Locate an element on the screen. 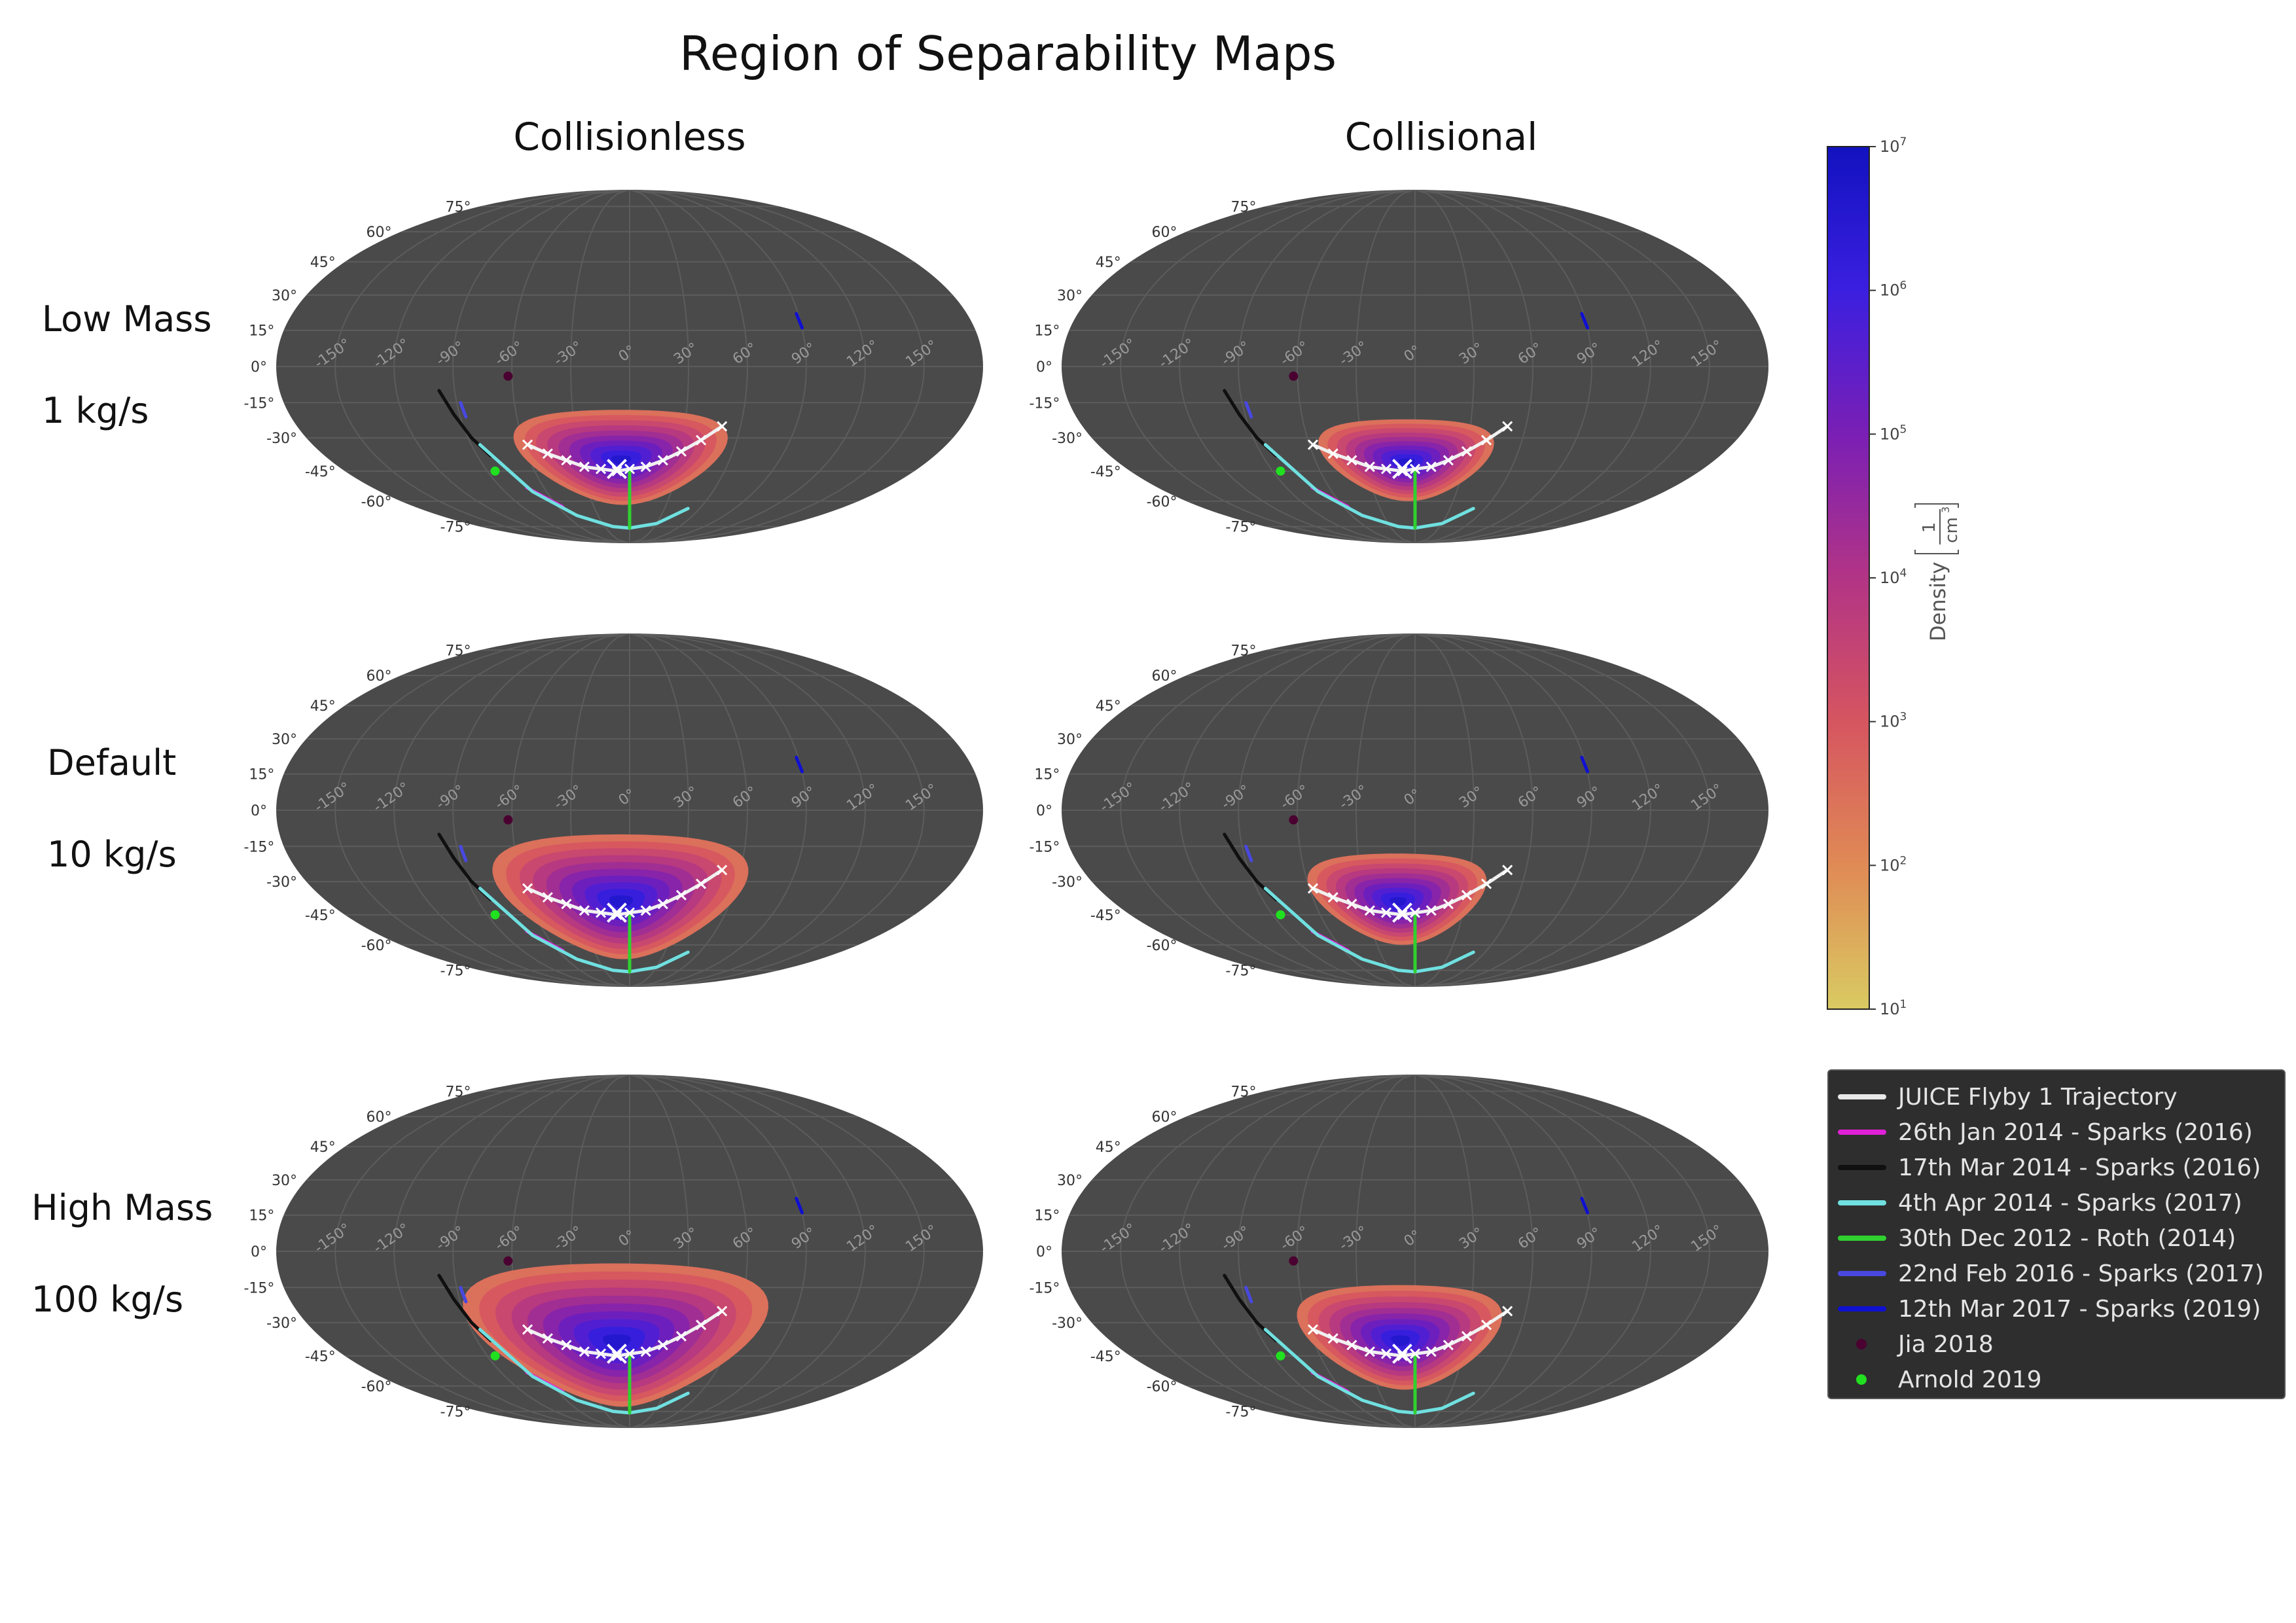 This screenshot has width=2296, height=1623. colorbar-tick-base: 10 is located at coordinates (1890, 434).